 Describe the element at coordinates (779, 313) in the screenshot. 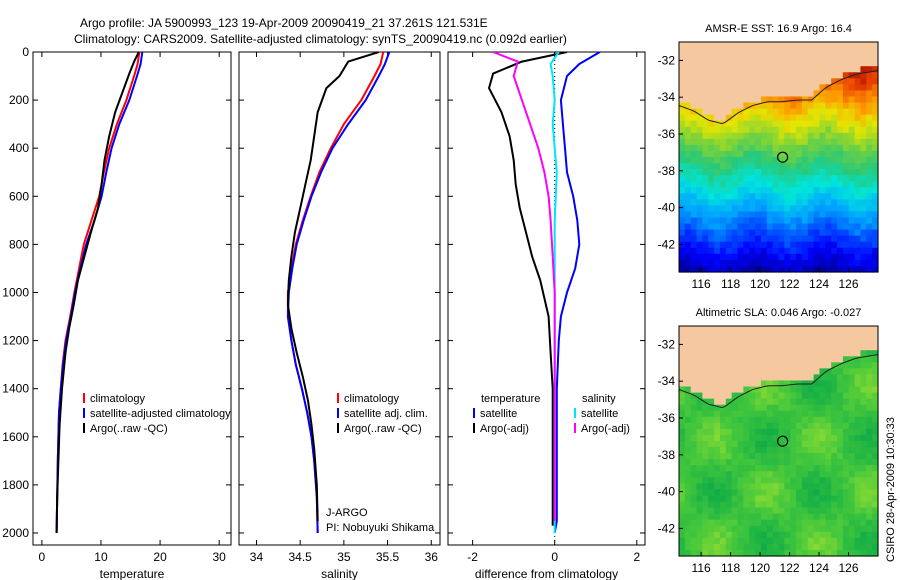

I see `map-title: Altimetric SLA: 0.046 Argo: -0.027` at that location.